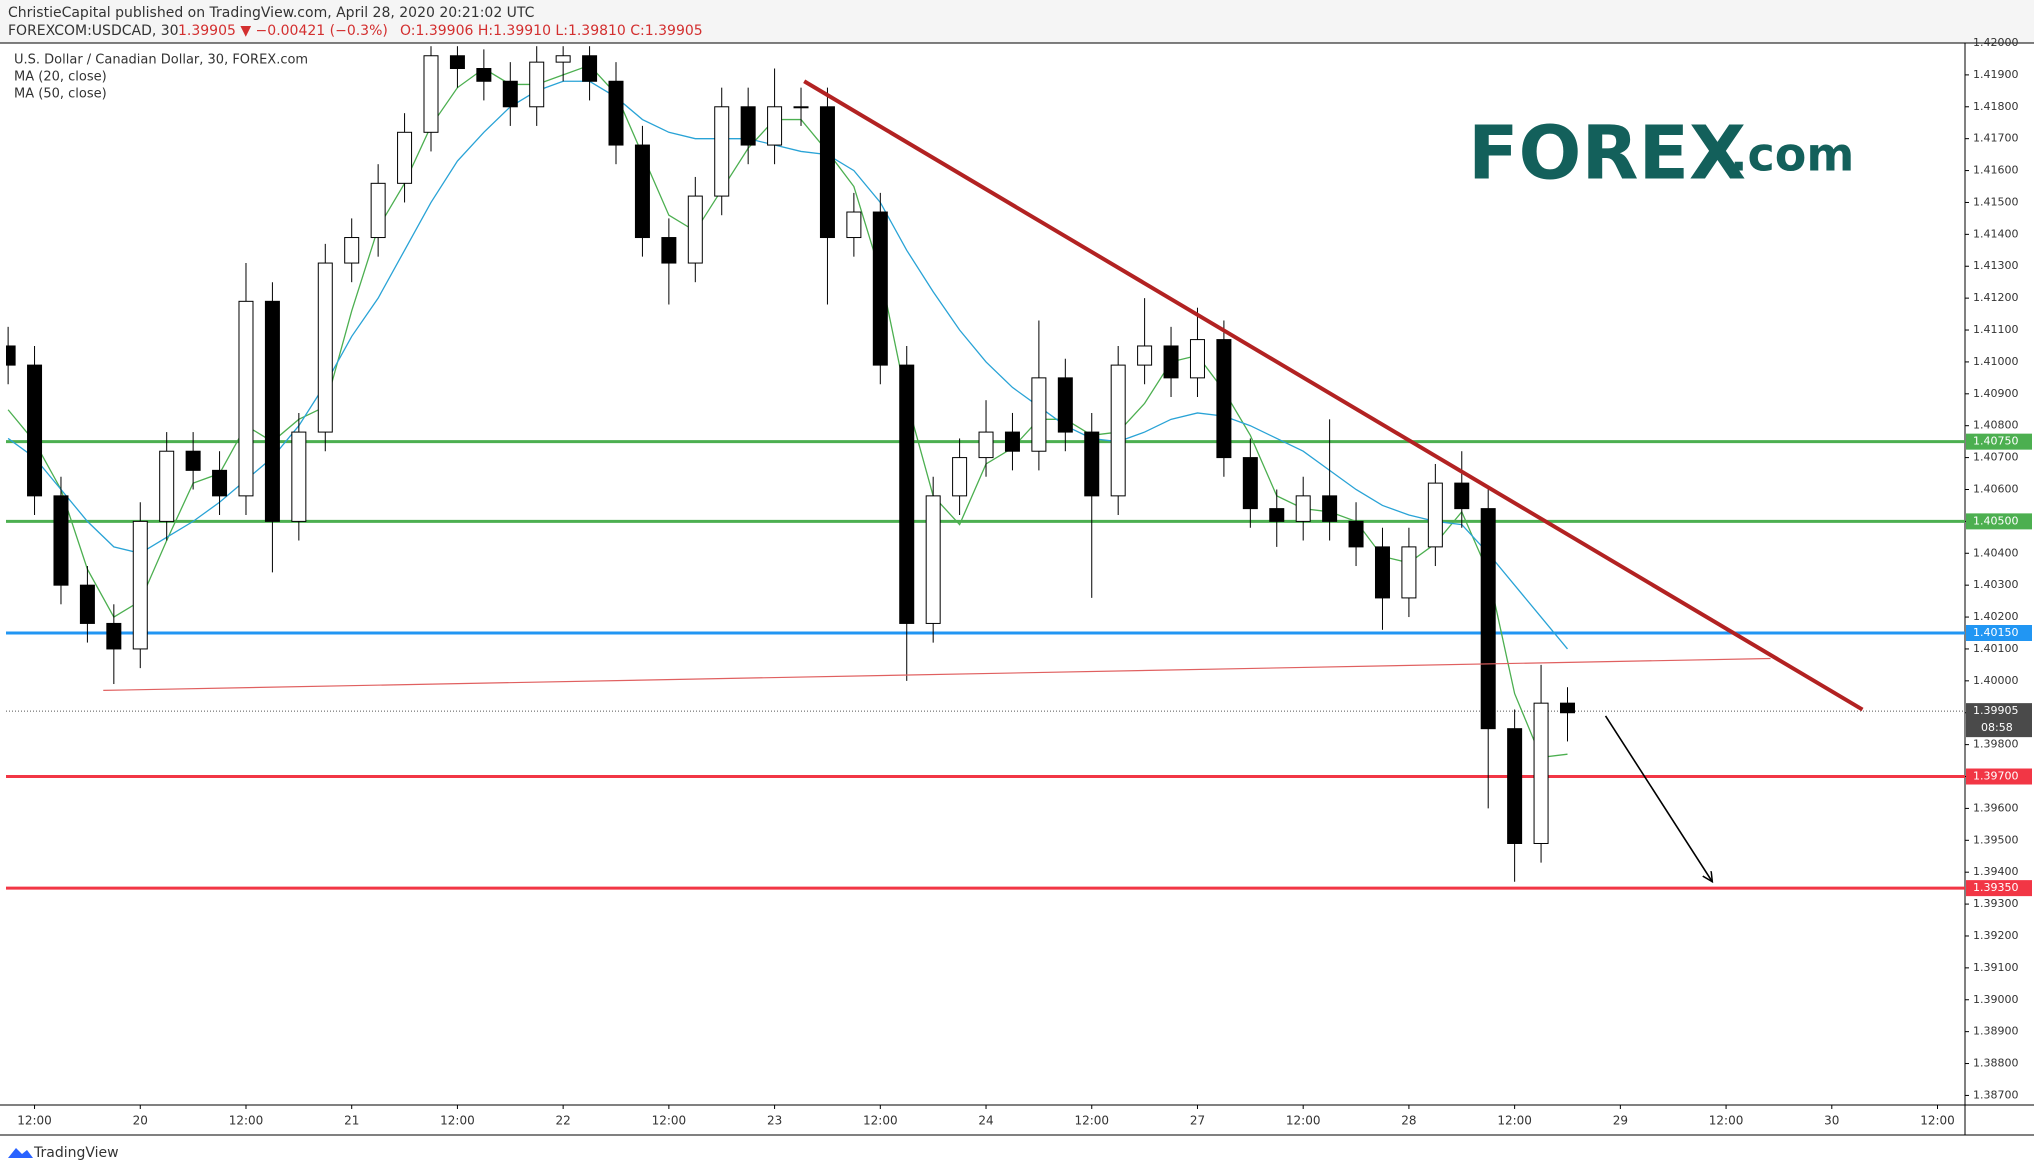  What do you see at coordinates (774, 1121) in the screenshot?
I see `x-tick-label: 23` at bounding box center [774, 1121].